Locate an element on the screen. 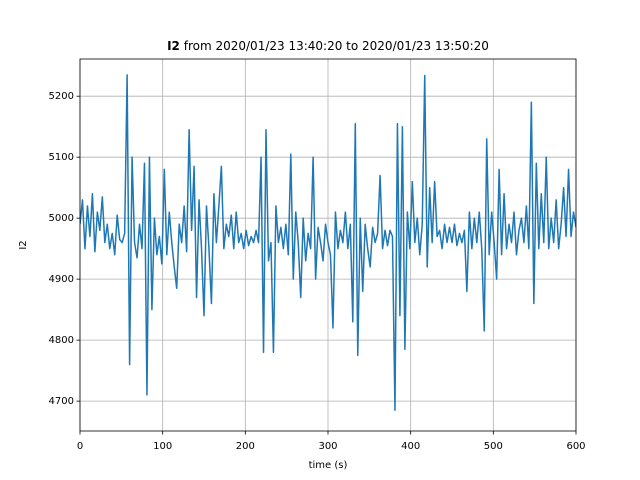  y-tick-label: 4900 is located at coordinates (61, 279).